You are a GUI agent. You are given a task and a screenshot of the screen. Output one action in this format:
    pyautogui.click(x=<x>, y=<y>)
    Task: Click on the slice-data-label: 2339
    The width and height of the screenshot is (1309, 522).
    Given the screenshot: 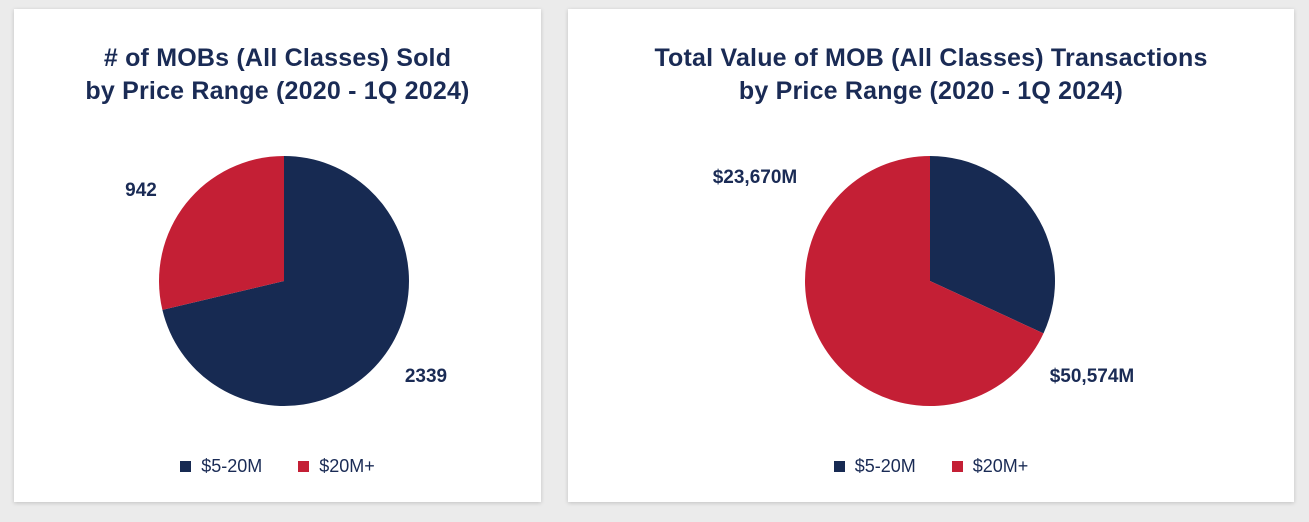 What is the action you would take?
    pyautogui.click(x=426, y=376)
    